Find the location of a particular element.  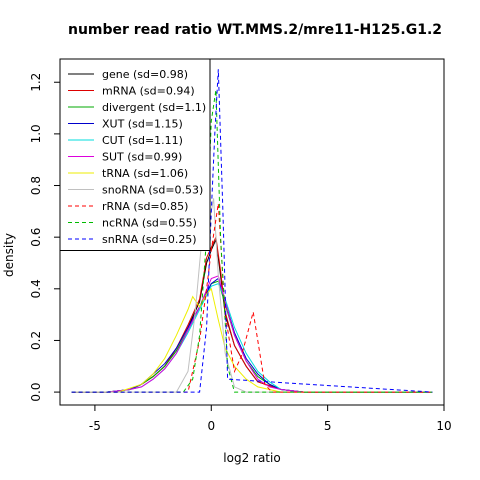

y-tick-label: 1.2 is located at coordinates (36, 82).